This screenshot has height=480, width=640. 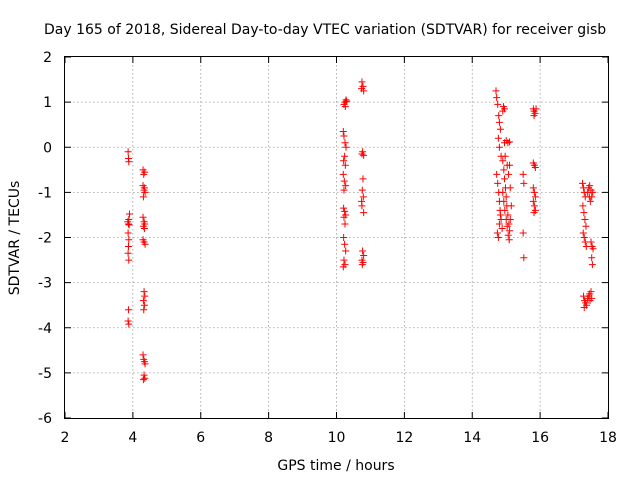 What do you see at coordinates (404, 438) in the screenshot?
I see `x-tick-label: 12` at bounding box center [404, 438].